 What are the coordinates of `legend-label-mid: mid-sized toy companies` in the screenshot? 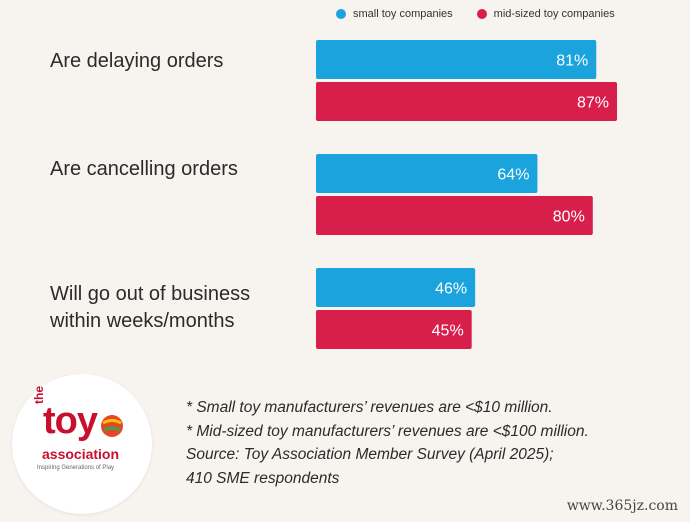 It's located at (554, 14).